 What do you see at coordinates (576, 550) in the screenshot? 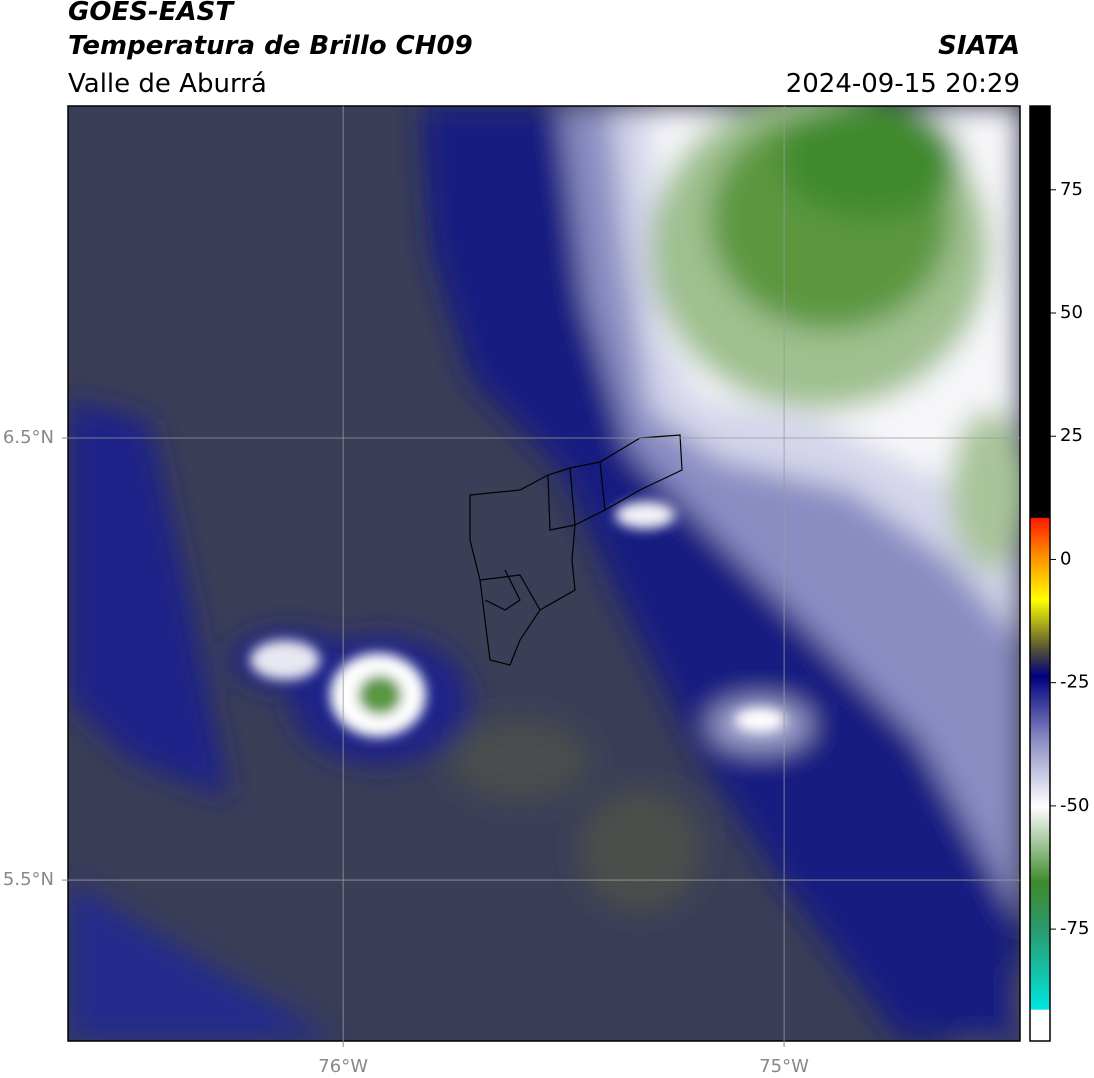
I see `municipal-boundaries` at bounding box center [576, 550].